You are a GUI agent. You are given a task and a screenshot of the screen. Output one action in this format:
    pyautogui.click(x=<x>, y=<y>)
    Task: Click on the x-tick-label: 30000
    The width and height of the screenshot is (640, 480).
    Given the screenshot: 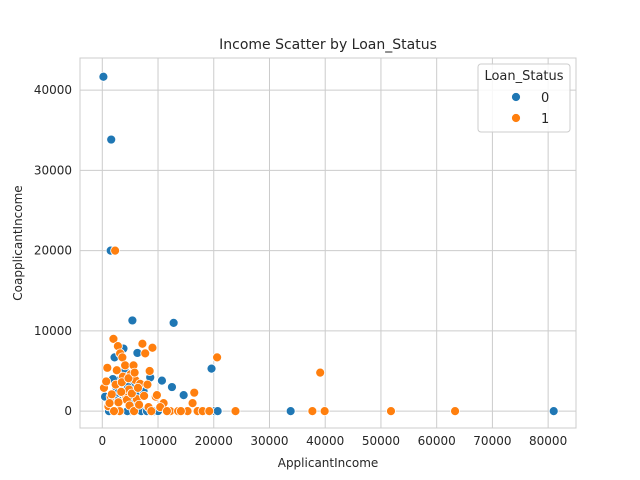 What is the action you would take?
    pyautogui.click(x=269, y=441)
    